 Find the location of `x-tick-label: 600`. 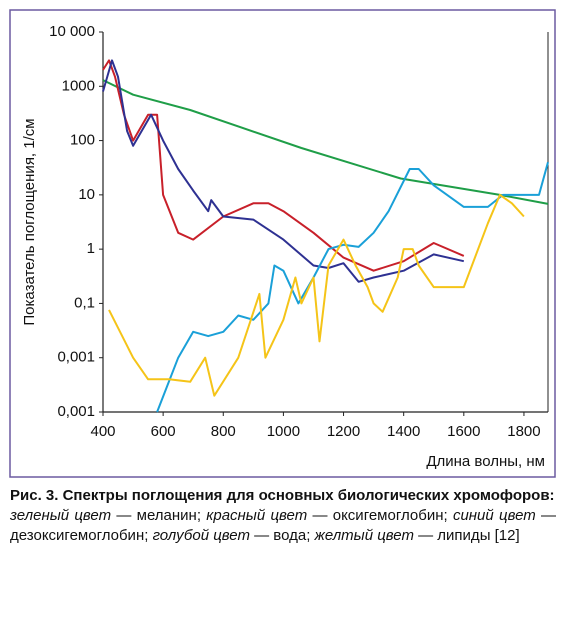

x-tick-label: 600 is located at coordinates (163, 431).